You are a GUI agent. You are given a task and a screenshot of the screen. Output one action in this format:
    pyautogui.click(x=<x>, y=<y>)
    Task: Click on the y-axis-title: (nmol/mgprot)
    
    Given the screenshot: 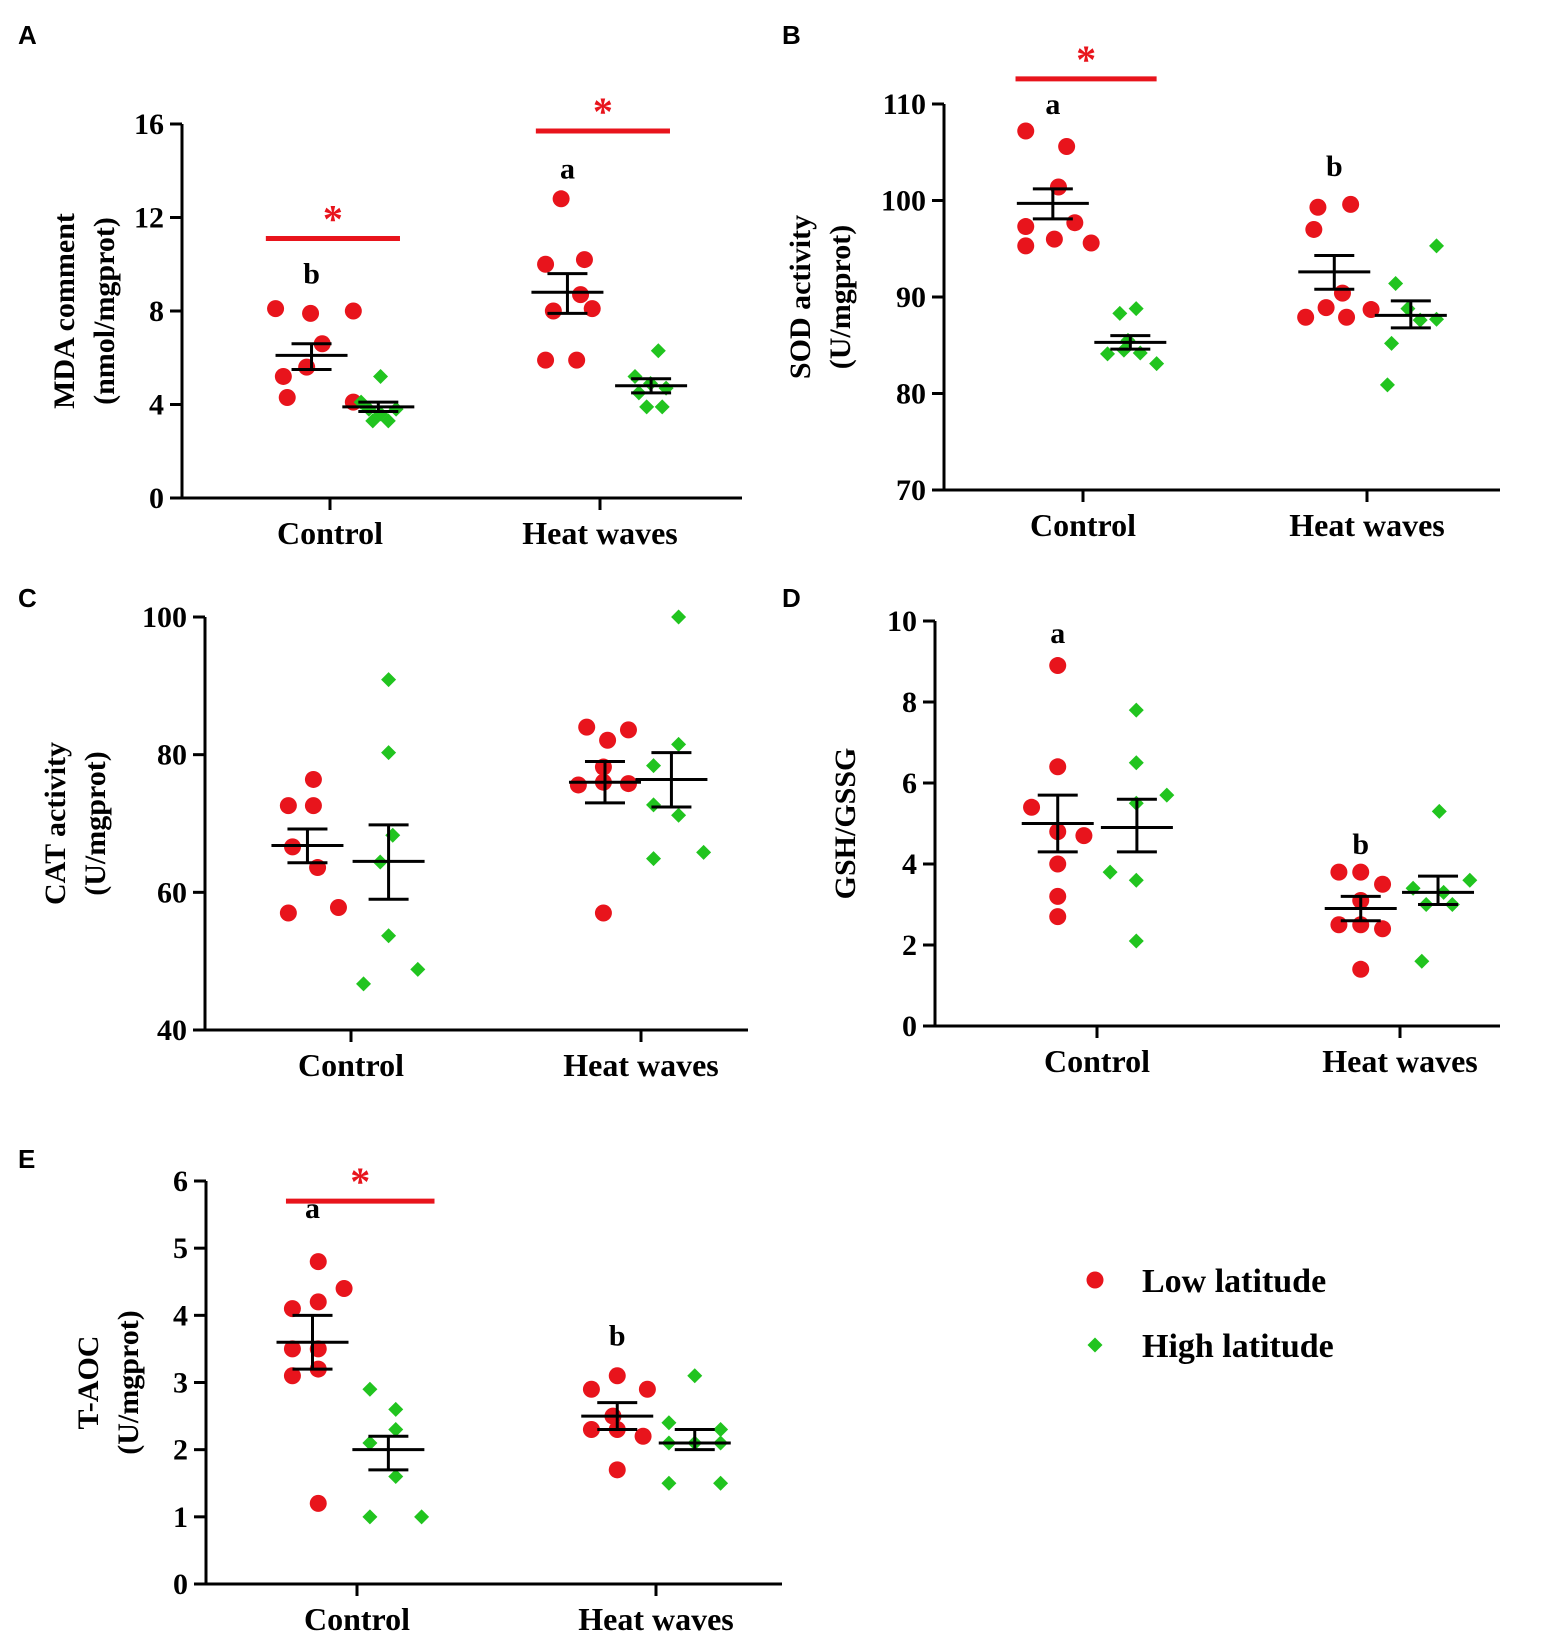 What is the action you would take?
    pyautogui.click(x=104, y=311)
    